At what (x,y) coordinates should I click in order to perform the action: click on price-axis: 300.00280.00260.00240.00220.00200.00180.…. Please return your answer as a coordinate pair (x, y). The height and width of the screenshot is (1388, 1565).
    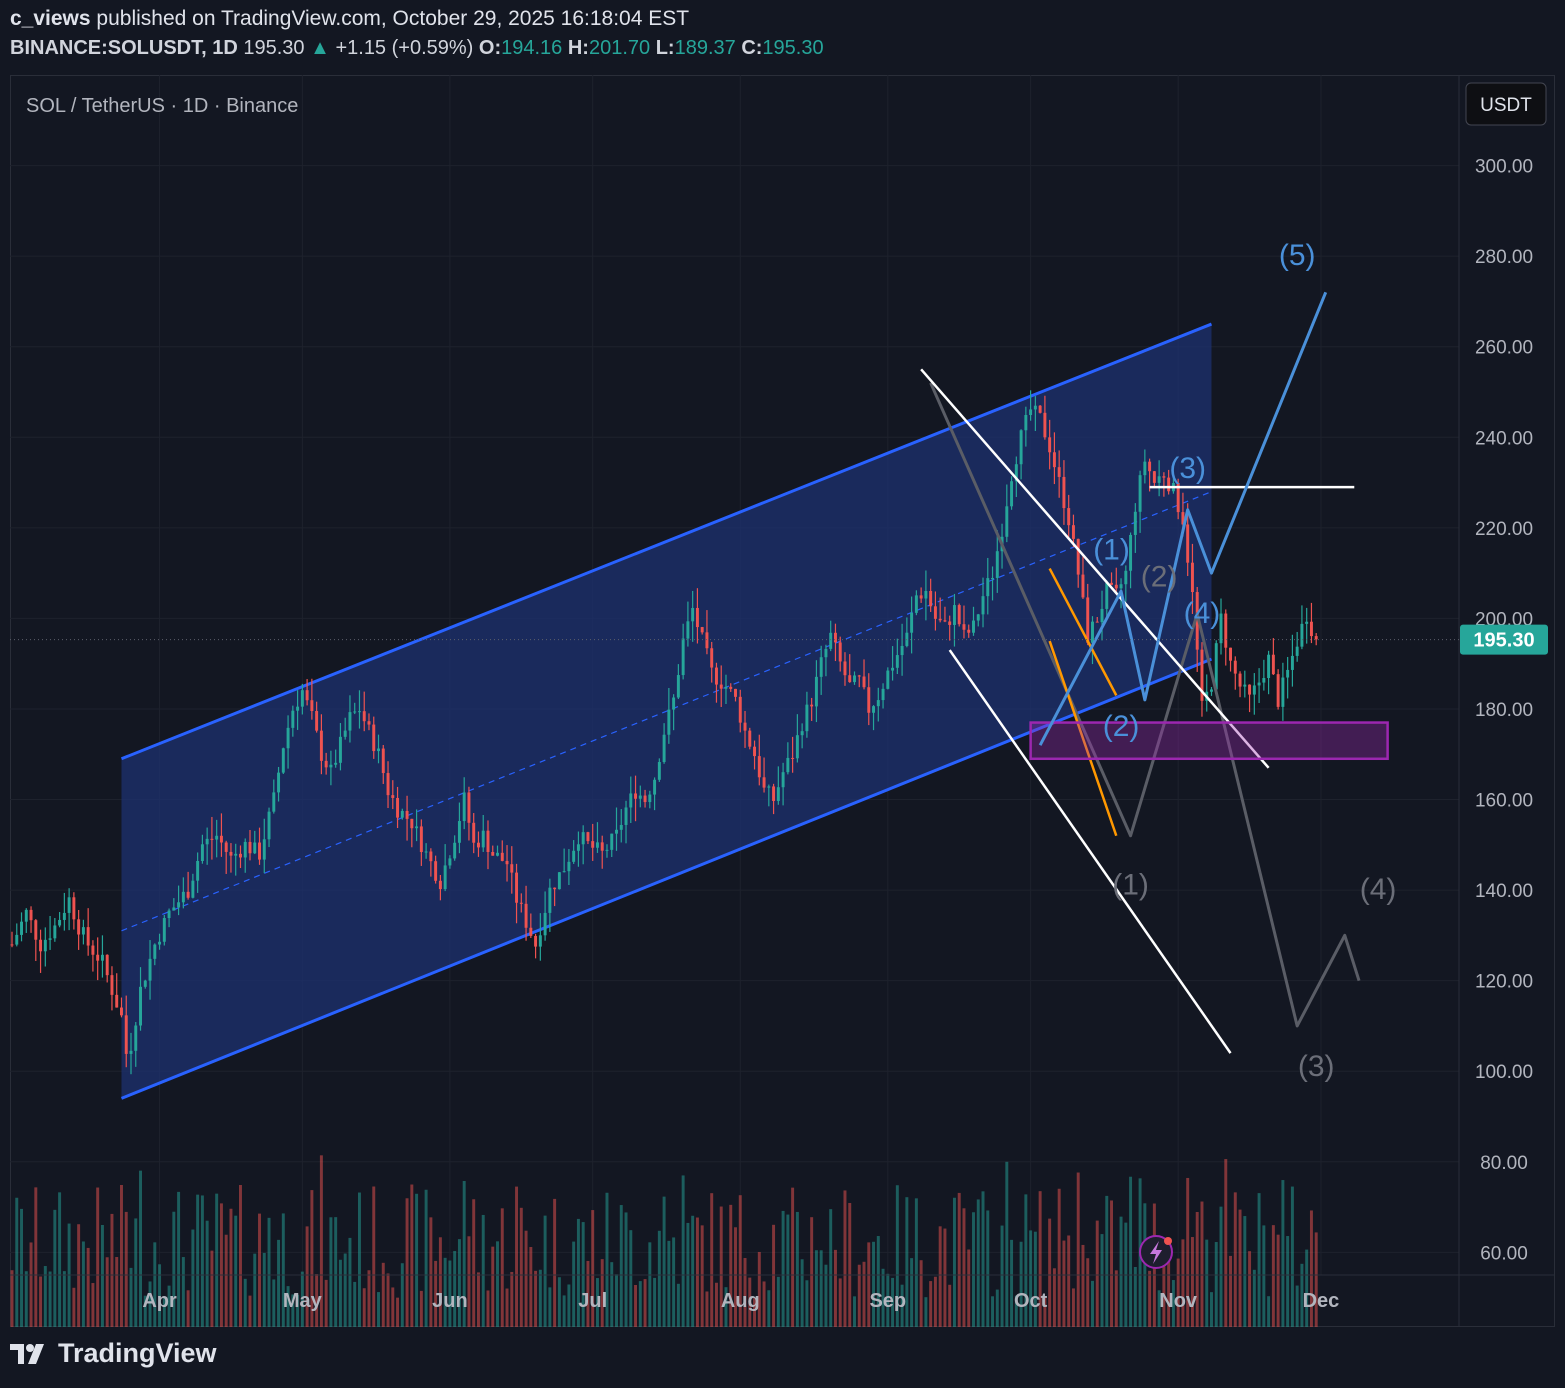
    Looking at the image, I should click on (1504, 711).